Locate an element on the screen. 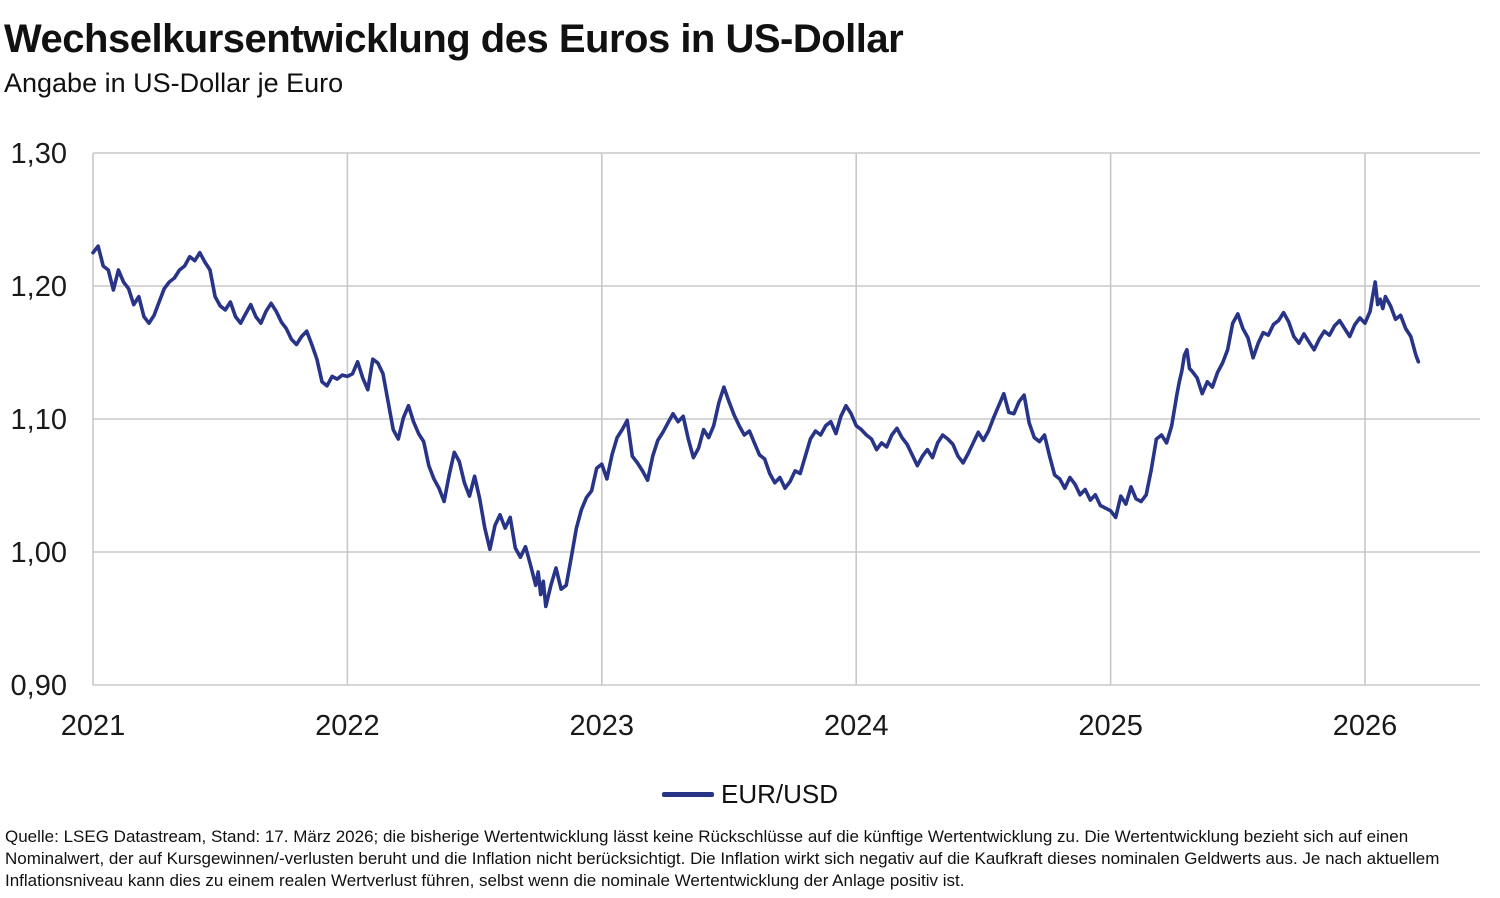 The image size is (1500, 898). x-axis-tick-label: 2021 is located at coordinates (93, 726).